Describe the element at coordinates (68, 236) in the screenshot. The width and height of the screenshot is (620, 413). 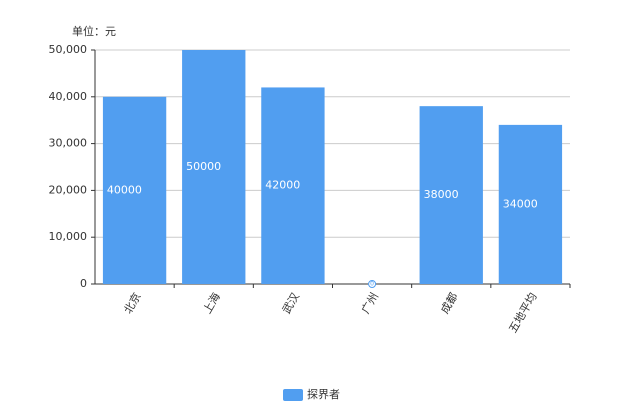
I see `y-tick-label: 10,000` at that location.